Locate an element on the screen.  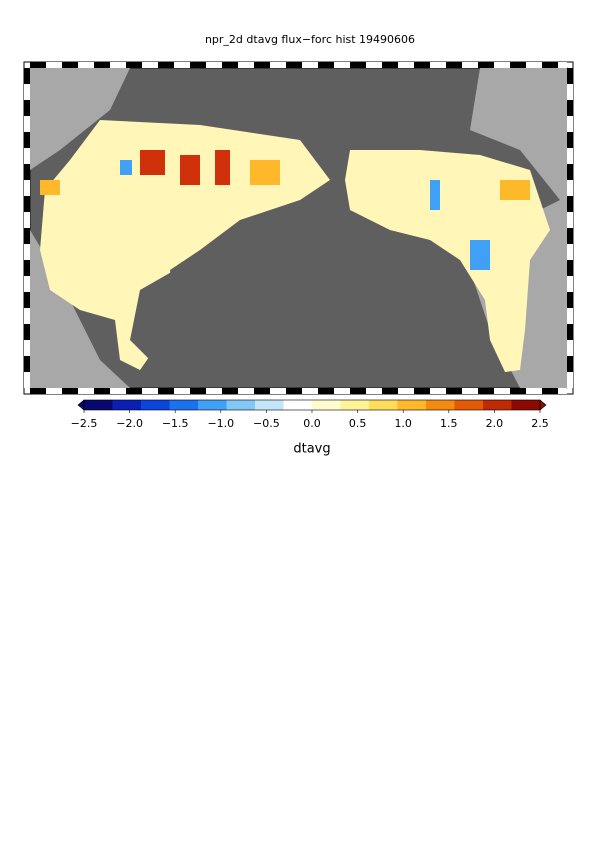
colorbar-tick-label: −1.5 is located at coordinates (175, 423).